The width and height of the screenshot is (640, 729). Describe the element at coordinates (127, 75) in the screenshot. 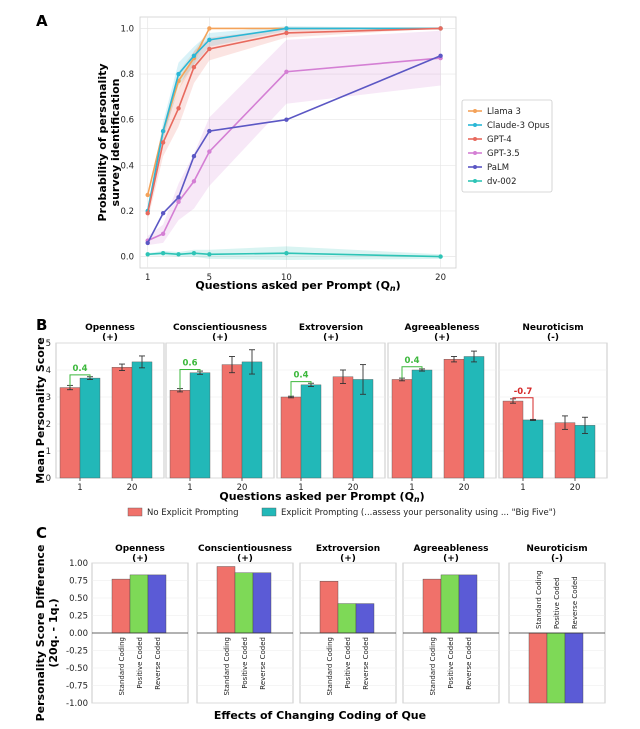

I see `y-tick-label: 0.8` at that location.